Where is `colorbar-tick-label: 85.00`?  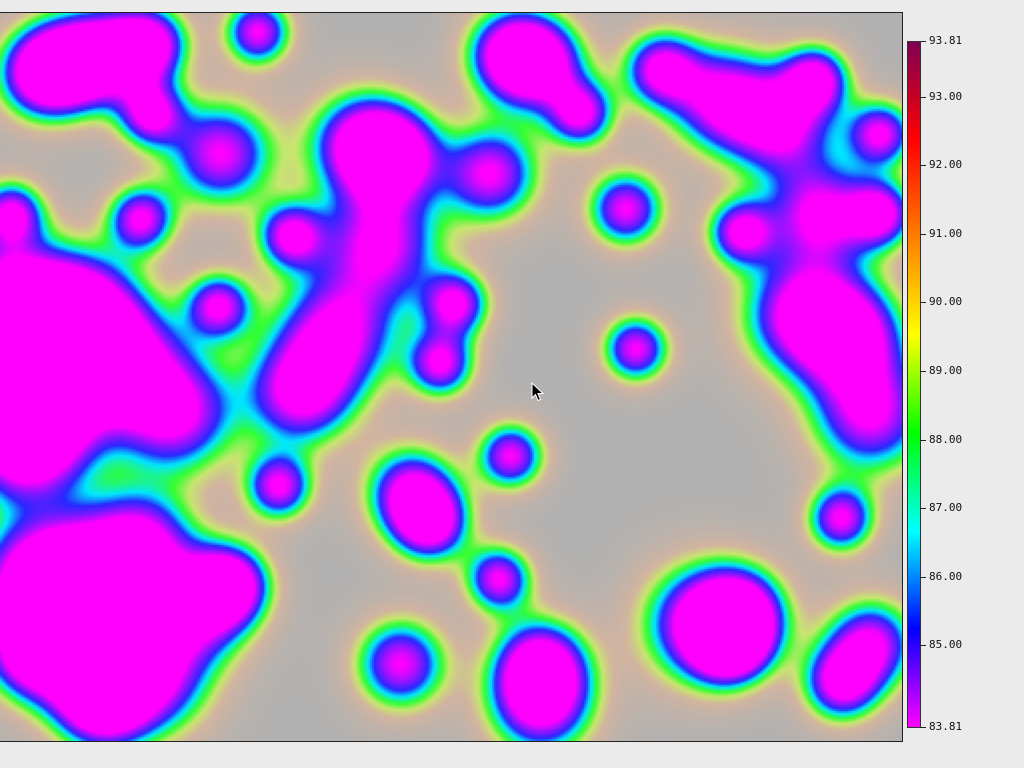 colorbar-tick-label: 85.00 is located at coordinates (946, 644).